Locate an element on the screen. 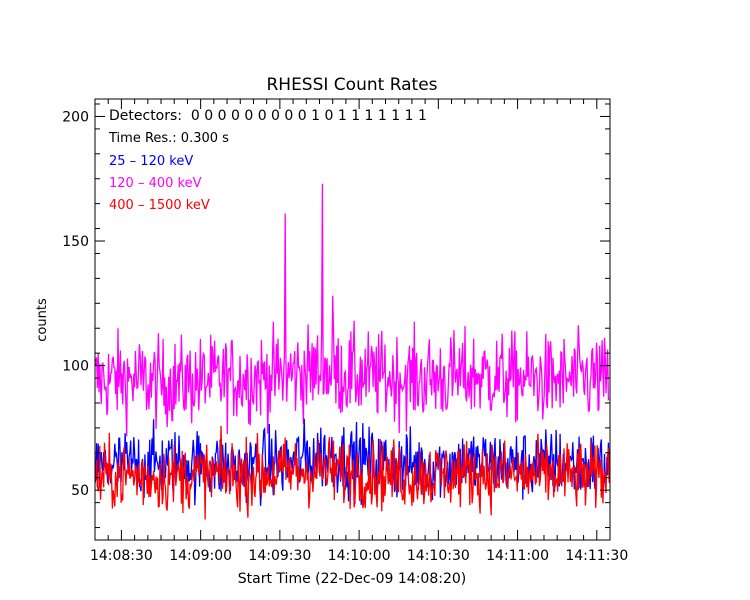 This screenshot has height=600, width=750. legend-entry: 25 – 120 keV is located at coordinates (151, 161).